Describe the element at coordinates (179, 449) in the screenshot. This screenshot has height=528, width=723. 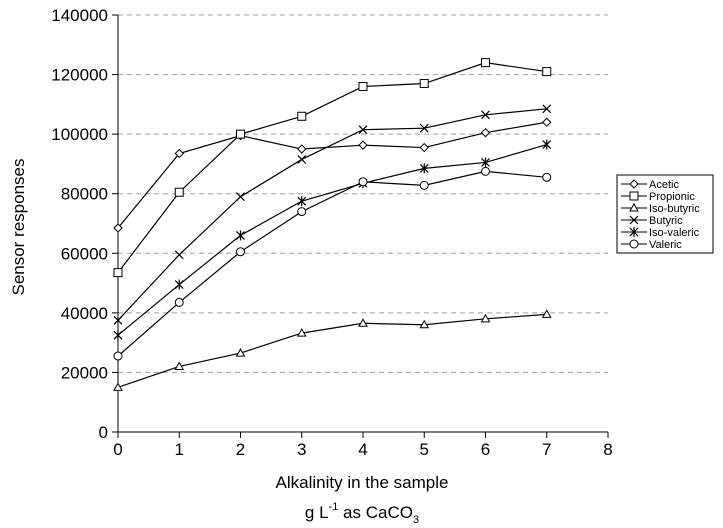
I see `x-tick-label-1: 1` at that location.